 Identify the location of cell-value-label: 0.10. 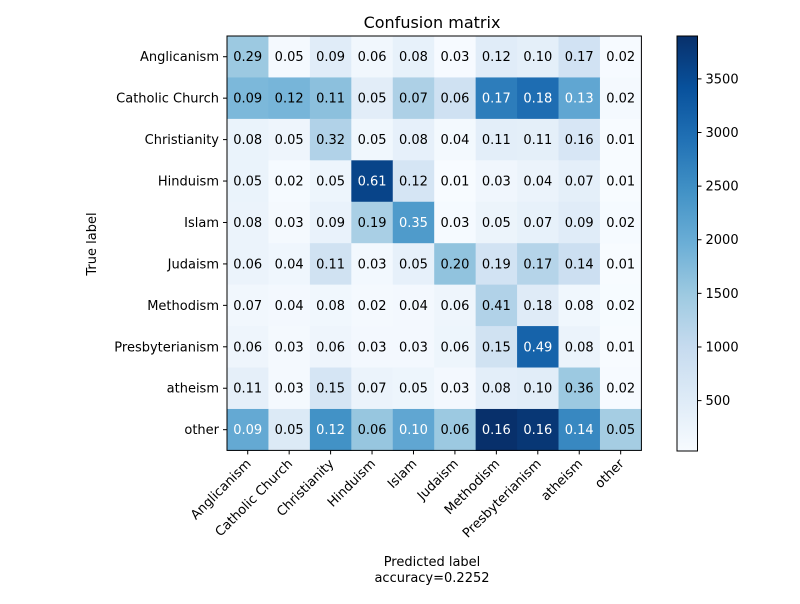
(413, 430).